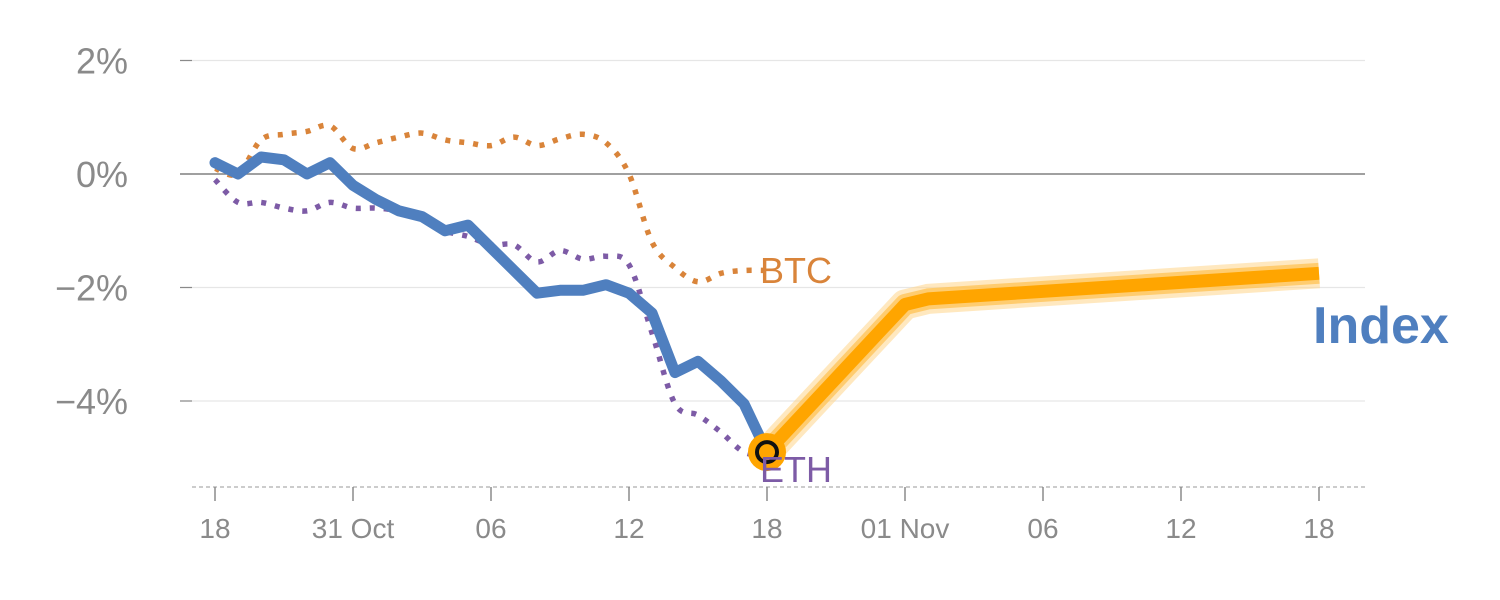 This screenshot has width=1500, height=600. Describe the element at coordinates (1381, 326) in the screenshot. I see `series-label-index: Index` at that location.